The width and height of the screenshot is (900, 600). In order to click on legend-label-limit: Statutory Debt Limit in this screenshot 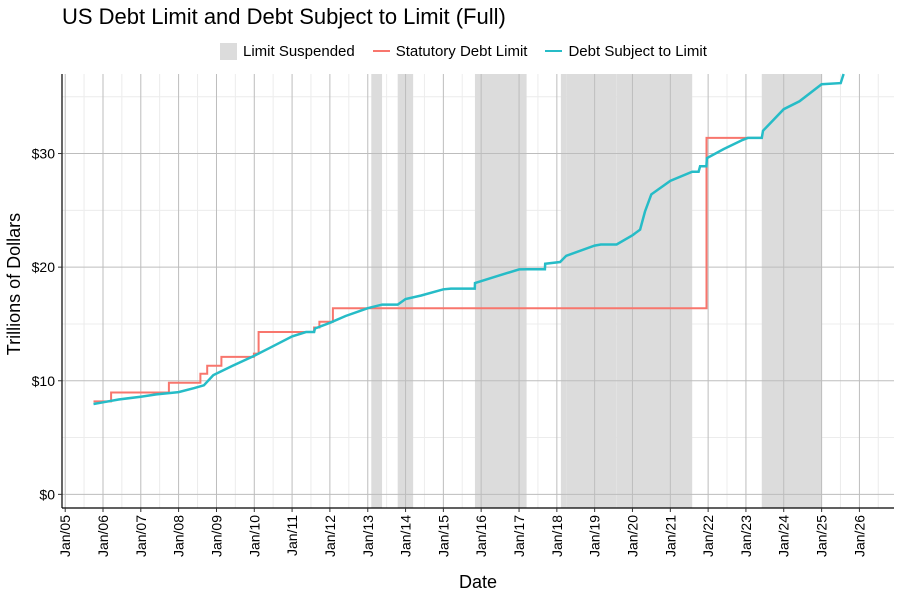, I will do `click(461, 51)`.